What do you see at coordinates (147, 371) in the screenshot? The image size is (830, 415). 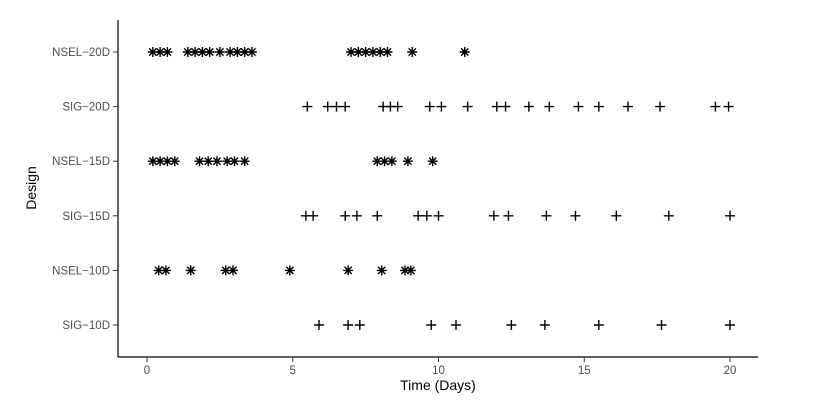 I see `x-tick-label: 0` at bounding box center [147, 371].